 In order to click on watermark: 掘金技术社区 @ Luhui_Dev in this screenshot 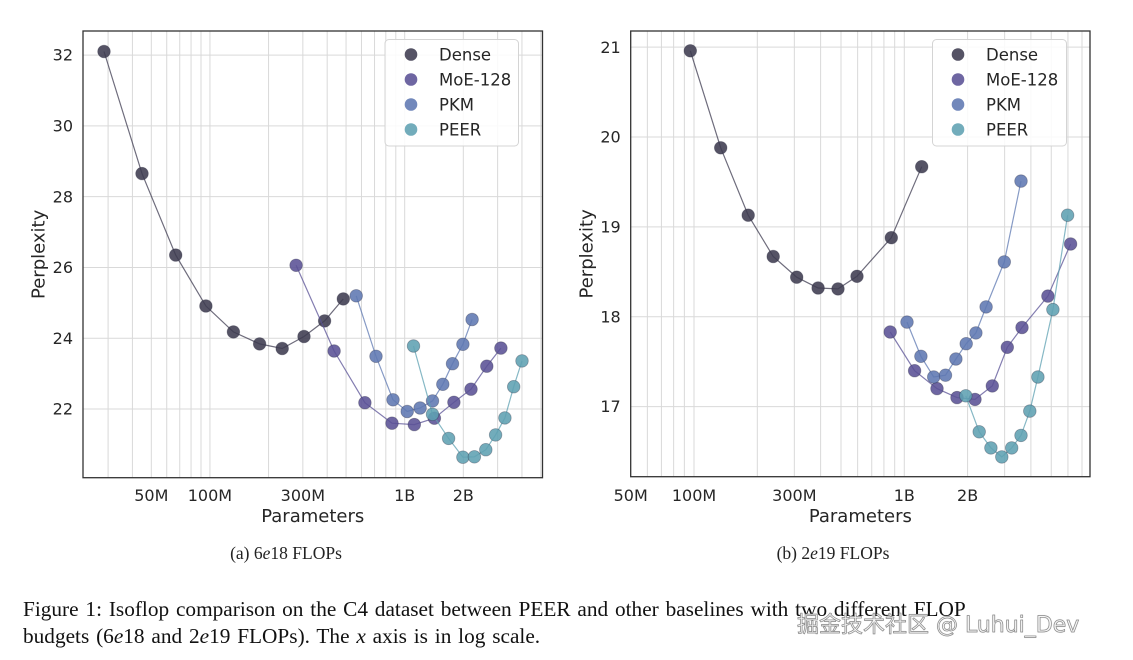, I will do `click(938, 626)`.